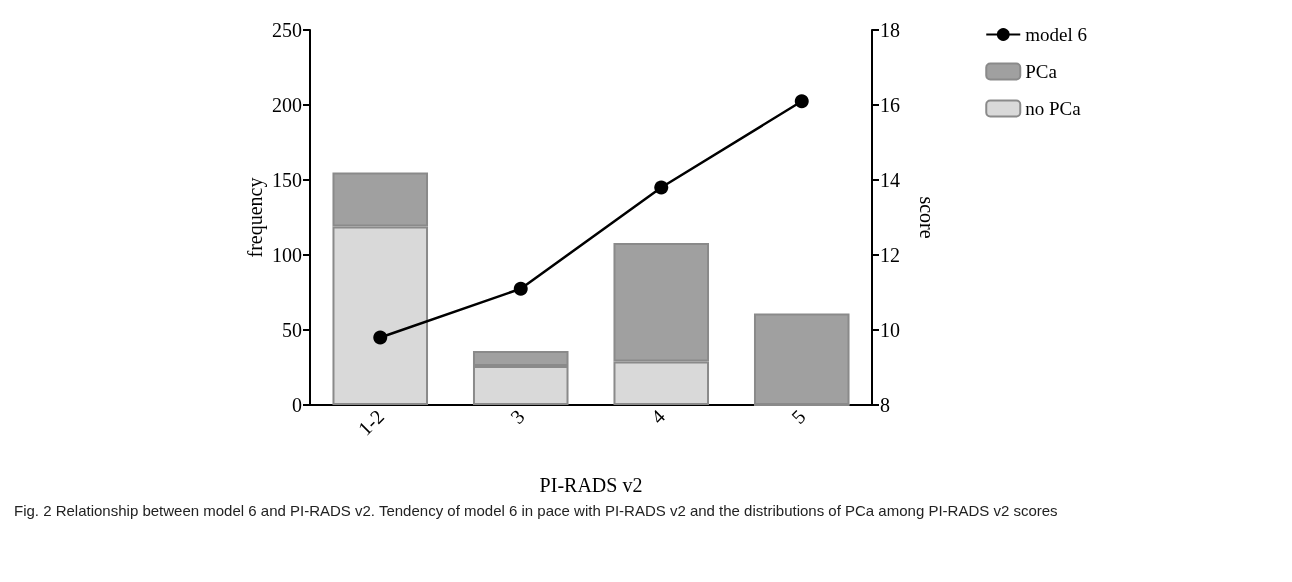 The image size is (1292, 582). Describe the element at coordinates (927, 217) in the screenshot. I see `y2-axis-title: score` at that location.